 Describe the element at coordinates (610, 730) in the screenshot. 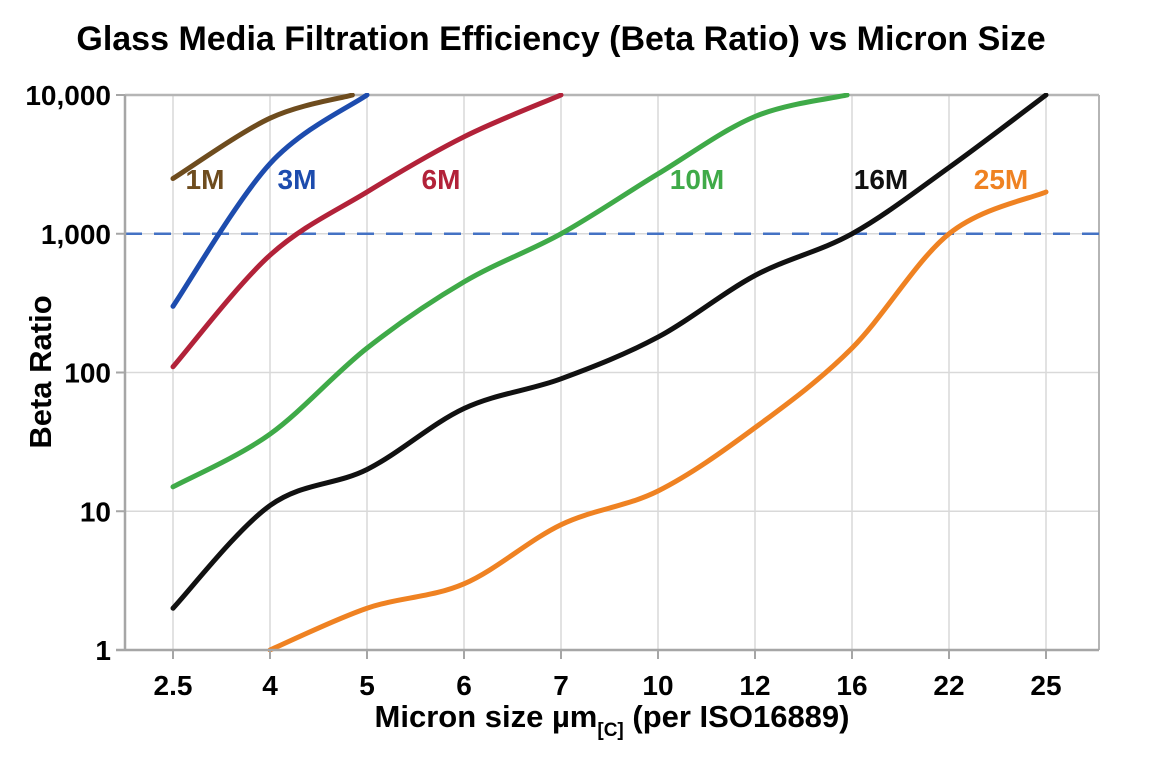

I see `x-axis-title-subscript: [C]` at that location.